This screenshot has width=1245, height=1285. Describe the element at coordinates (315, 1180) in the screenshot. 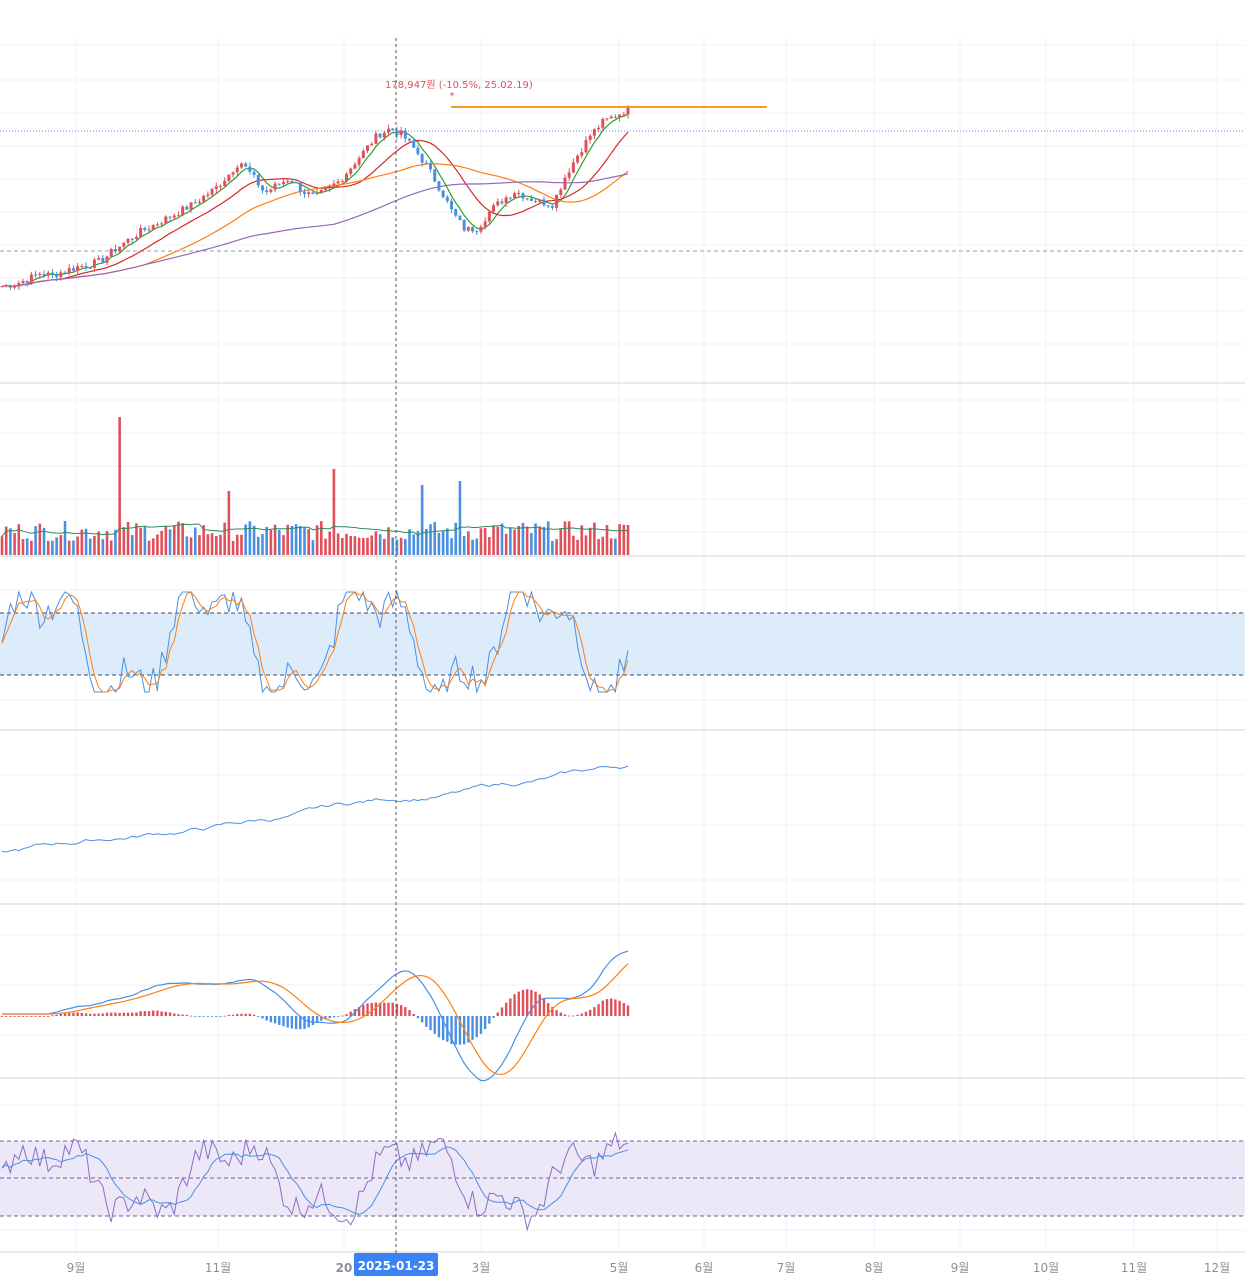

I see `rsi-signal-line` at that location.